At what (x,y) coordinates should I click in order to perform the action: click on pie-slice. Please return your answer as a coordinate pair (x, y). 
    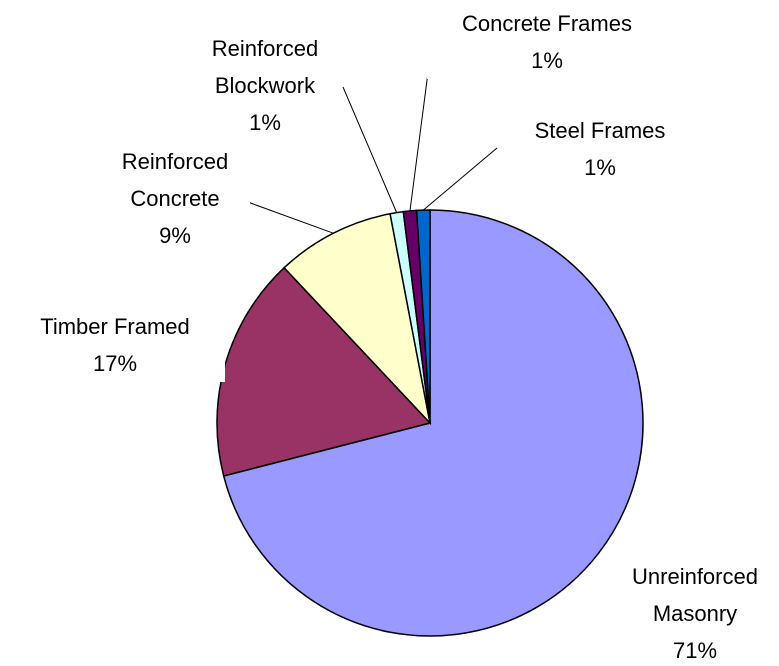
    Looking at the image, I should click on (324, 371).